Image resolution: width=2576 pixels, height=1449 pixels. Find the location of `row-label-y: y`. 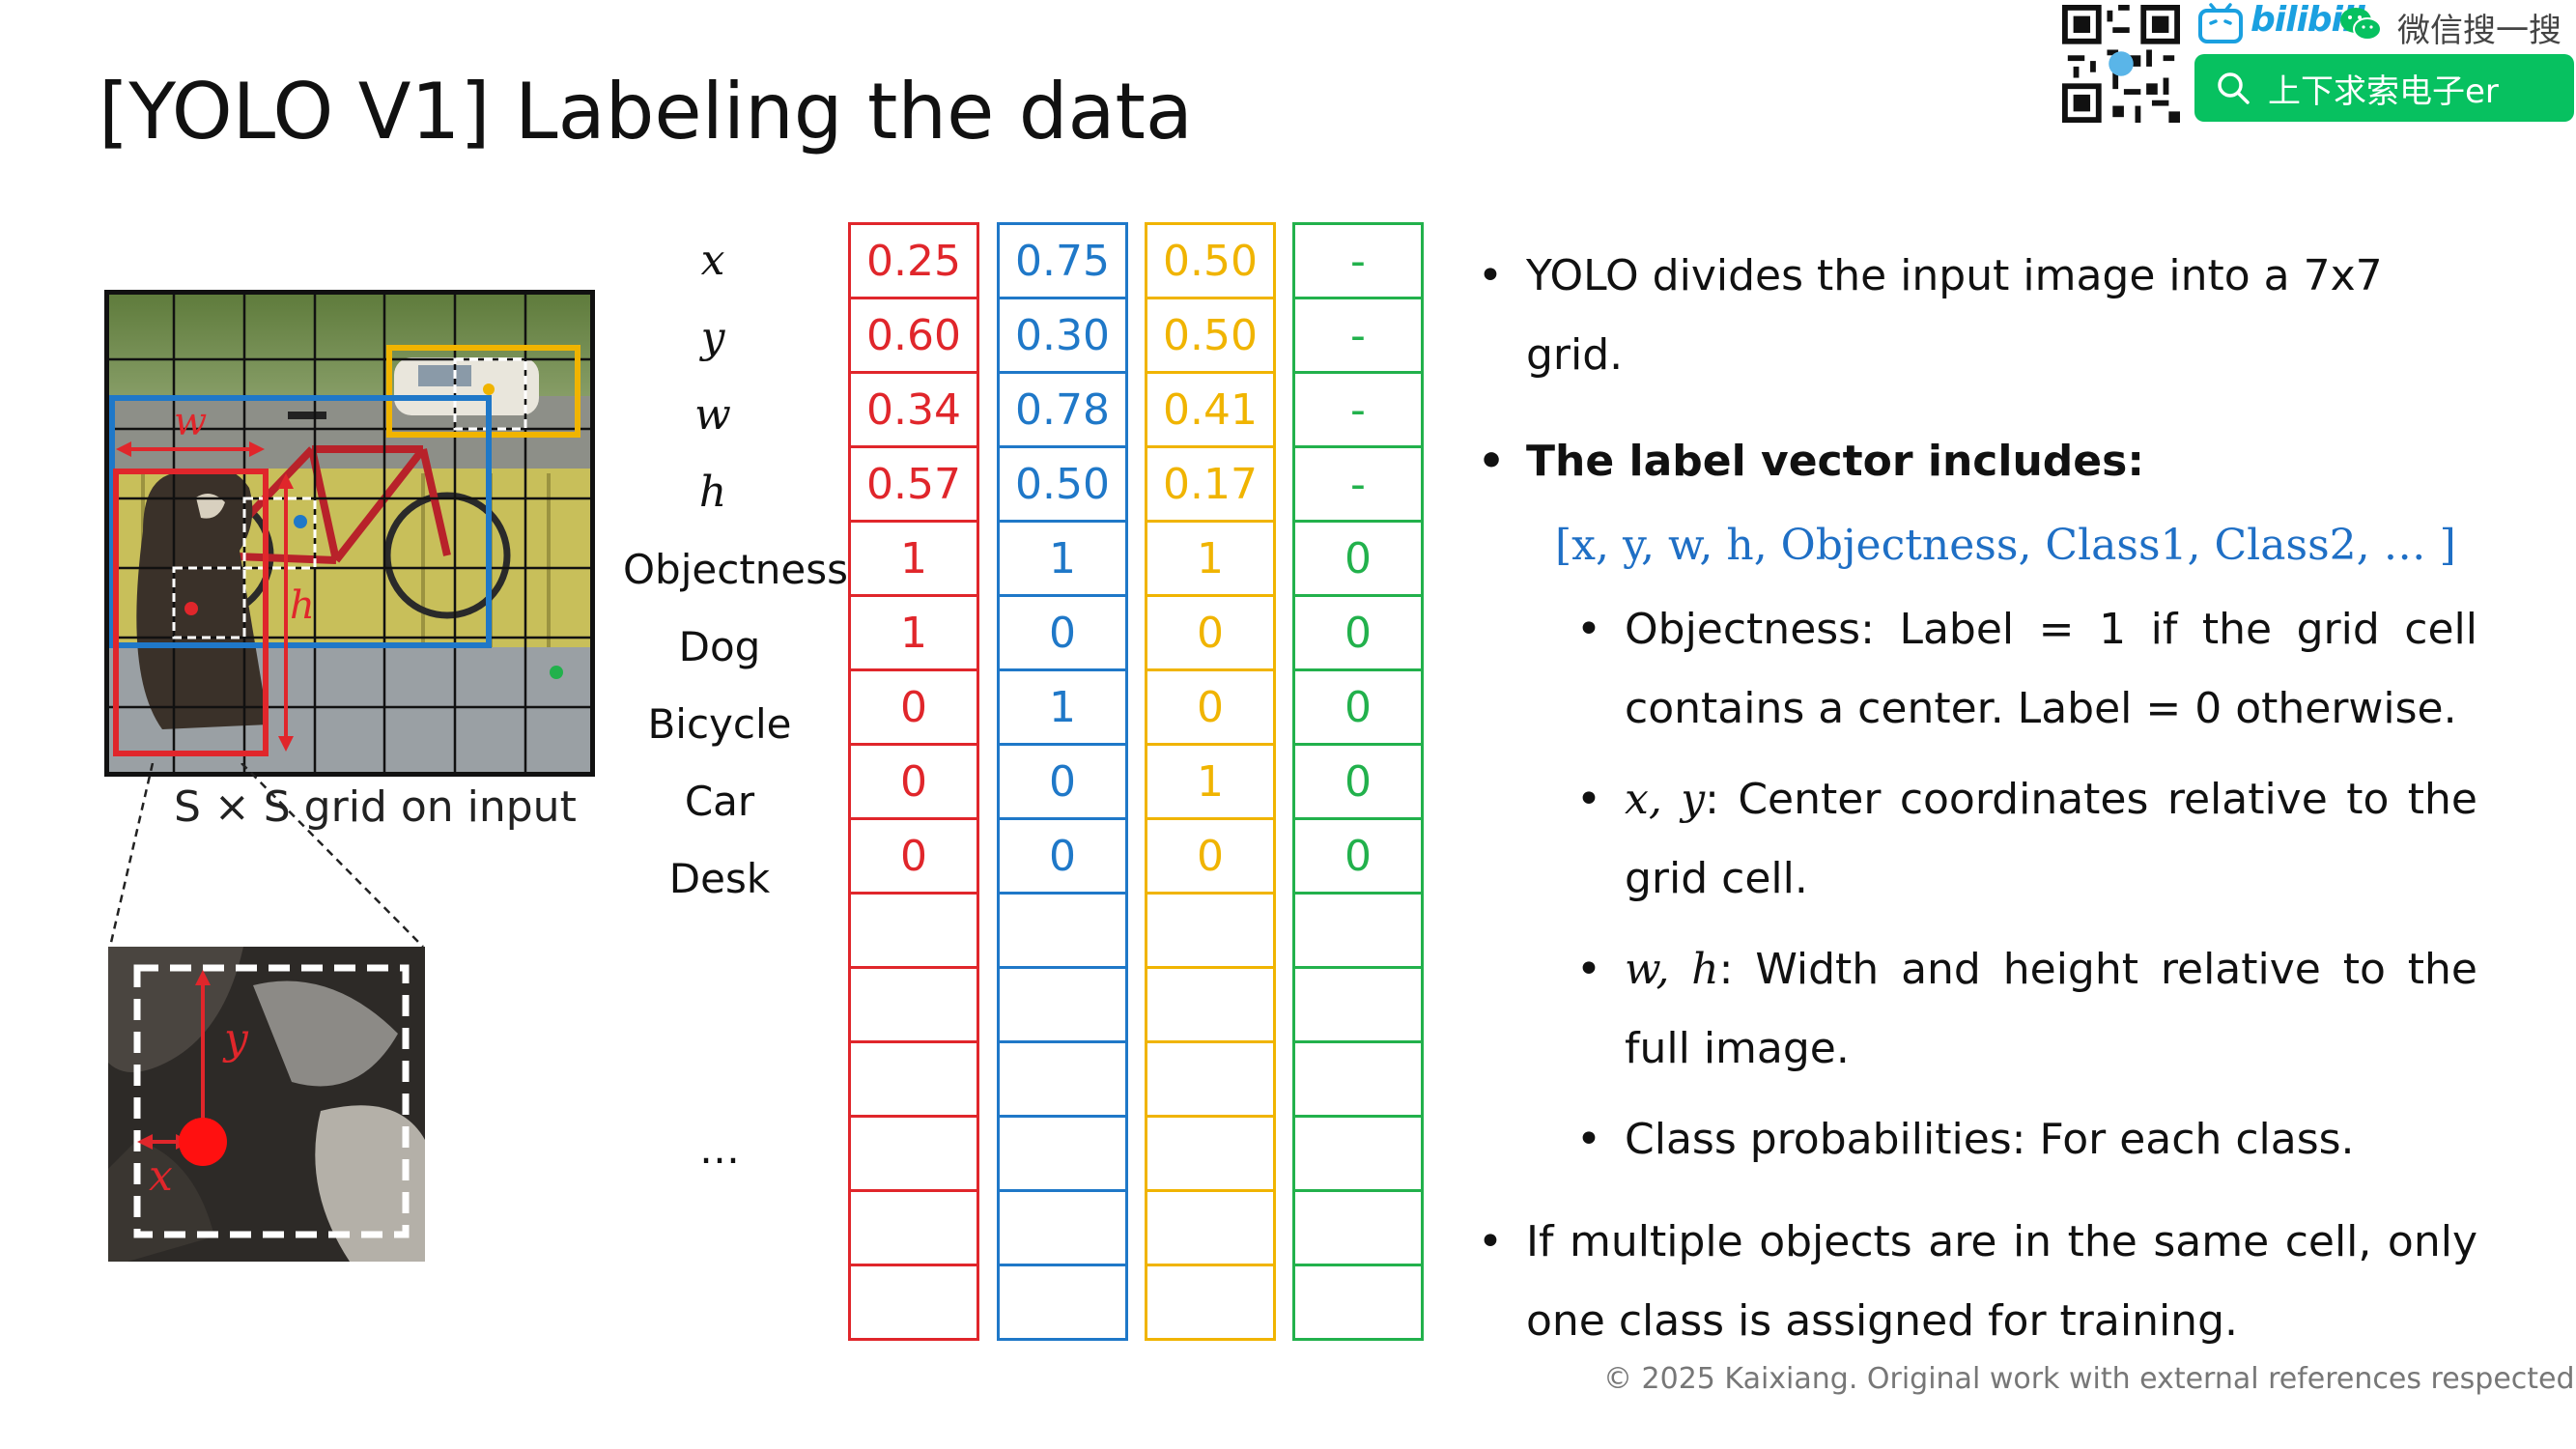

row-label-y: y is located at coordinates (712, 337).